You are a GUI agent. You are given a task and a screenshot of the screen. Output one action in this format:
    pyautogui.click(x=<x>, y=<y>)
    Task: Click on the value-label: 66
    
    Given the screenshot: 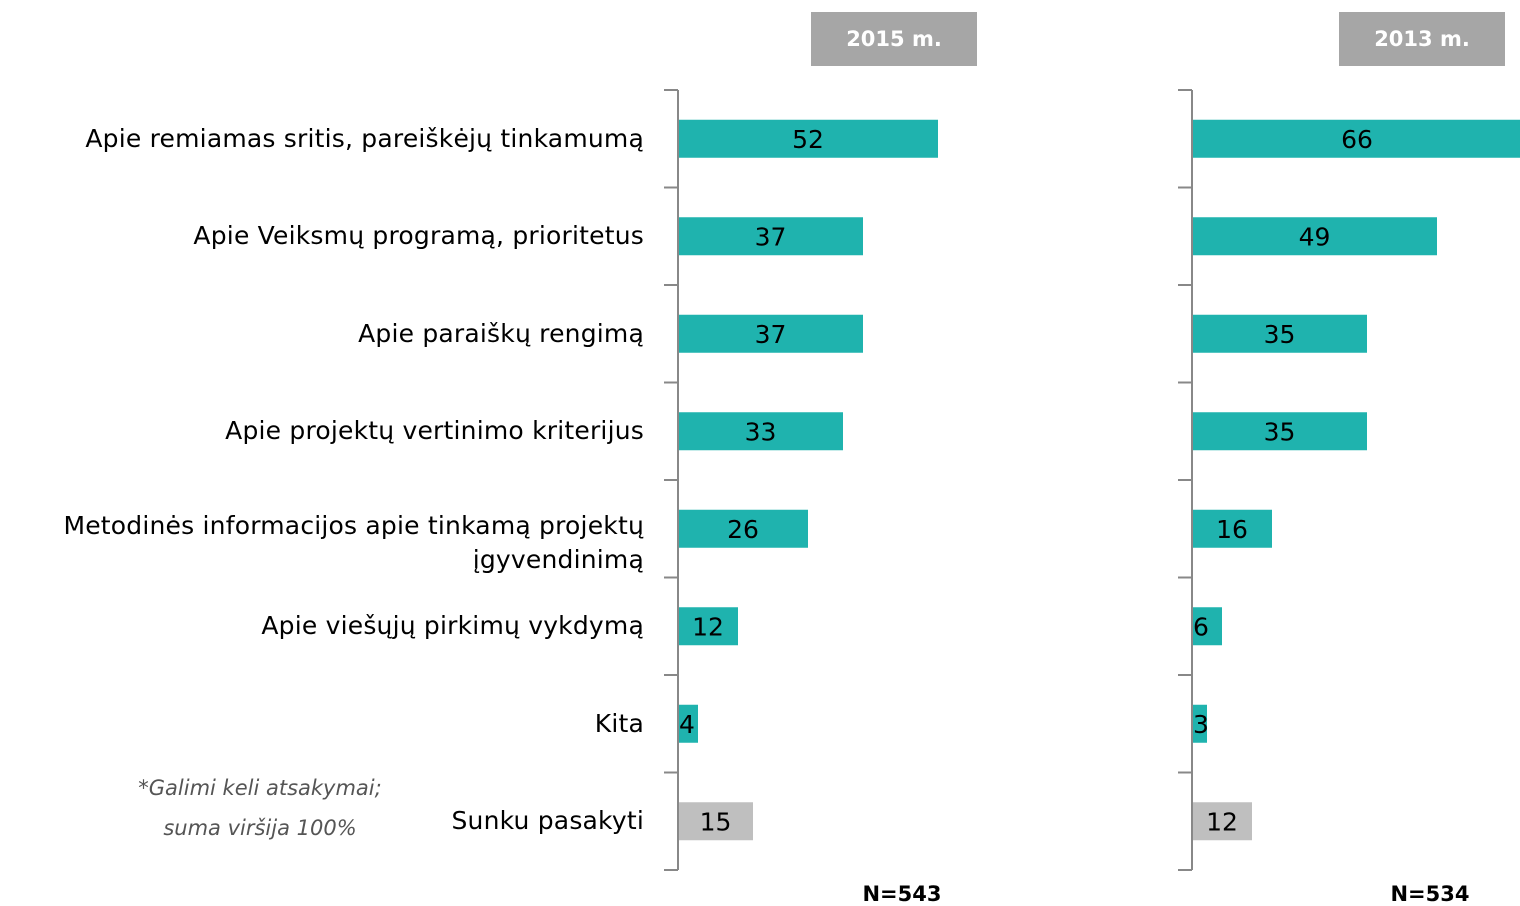 What is the action you would take?
    pyautogui.click(x=1357, y=139)
    